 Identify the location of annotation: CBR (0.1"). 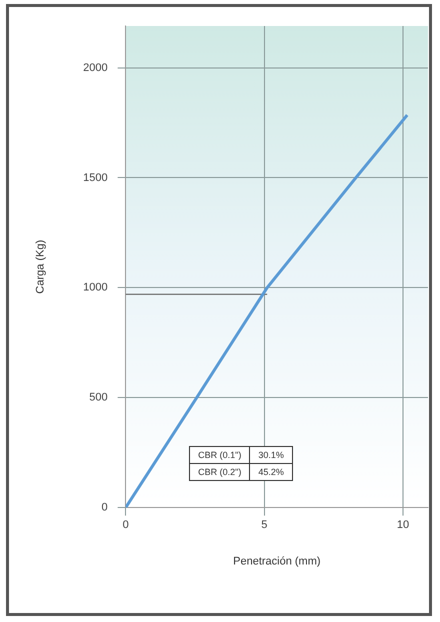
(220, 455).